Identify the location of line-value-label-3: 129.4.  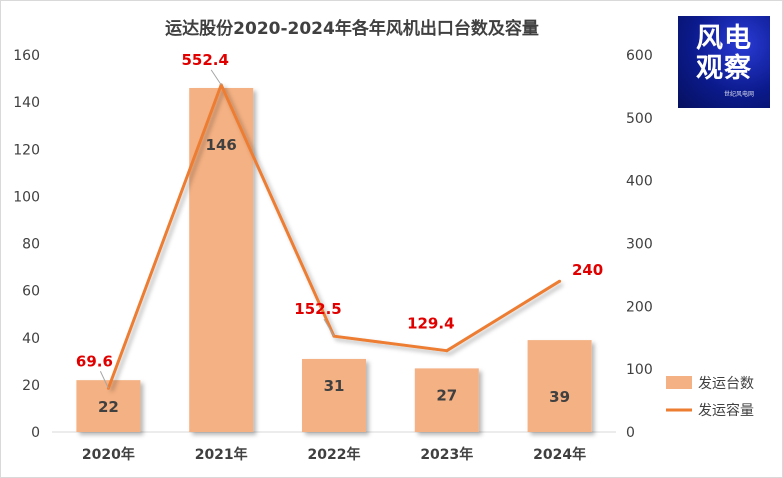
(430, 324).